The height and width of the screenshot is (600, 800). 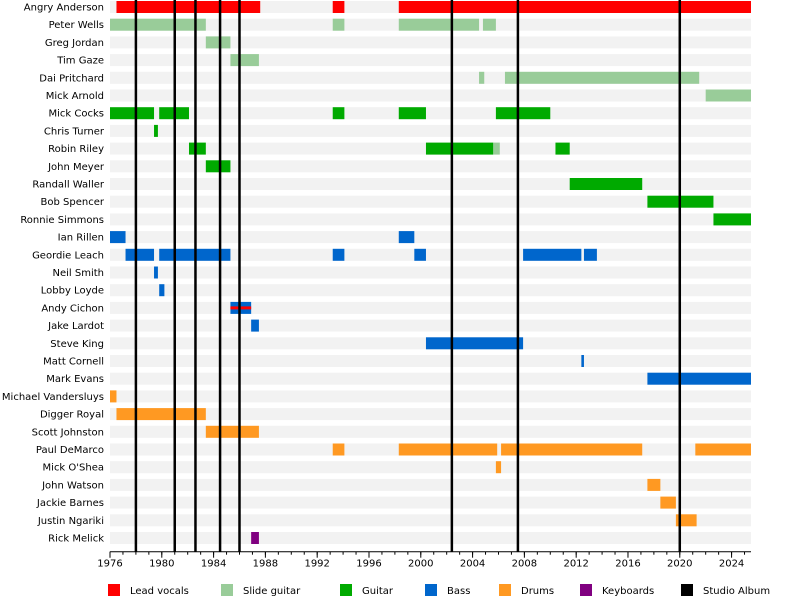 I want to click on legend-label-album: Studio Album, so click(x=736, y=591).